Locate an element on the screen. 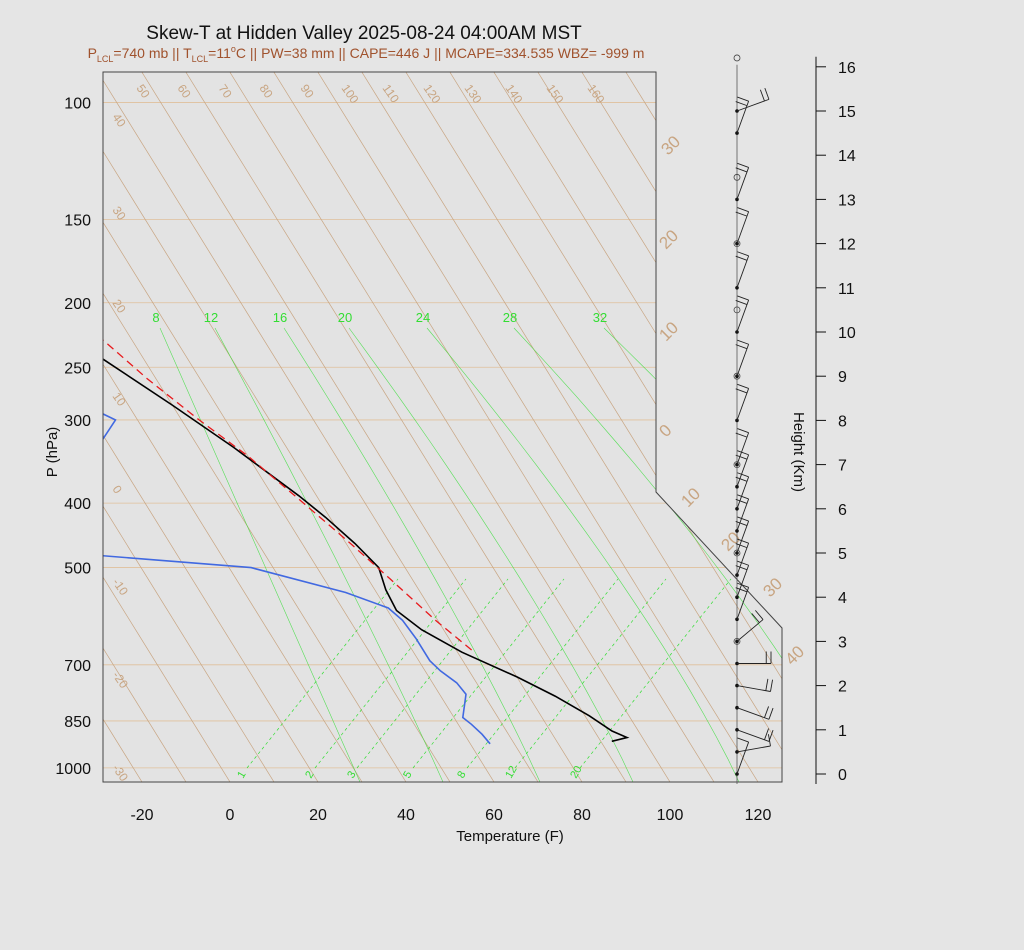  isotherm-line is located at coordinates (145, 427).